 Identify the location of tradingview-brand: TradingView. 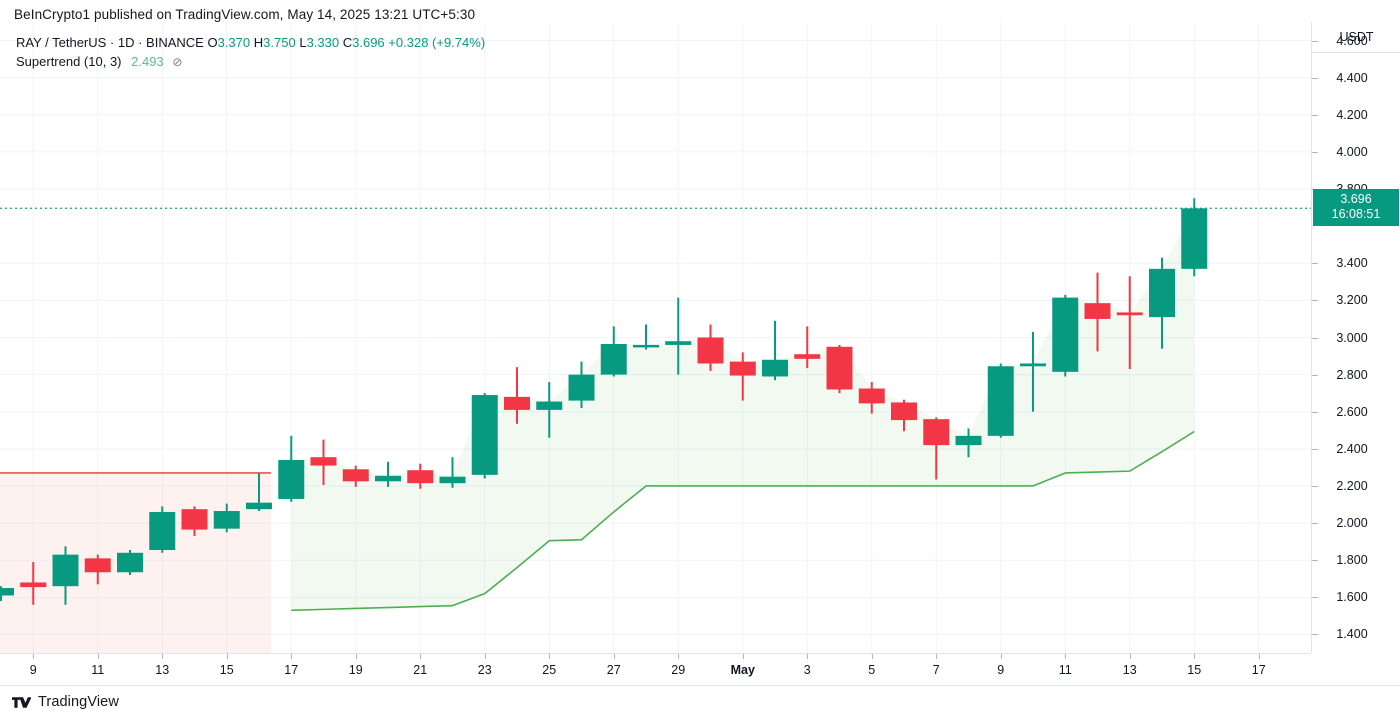
(65, 702).